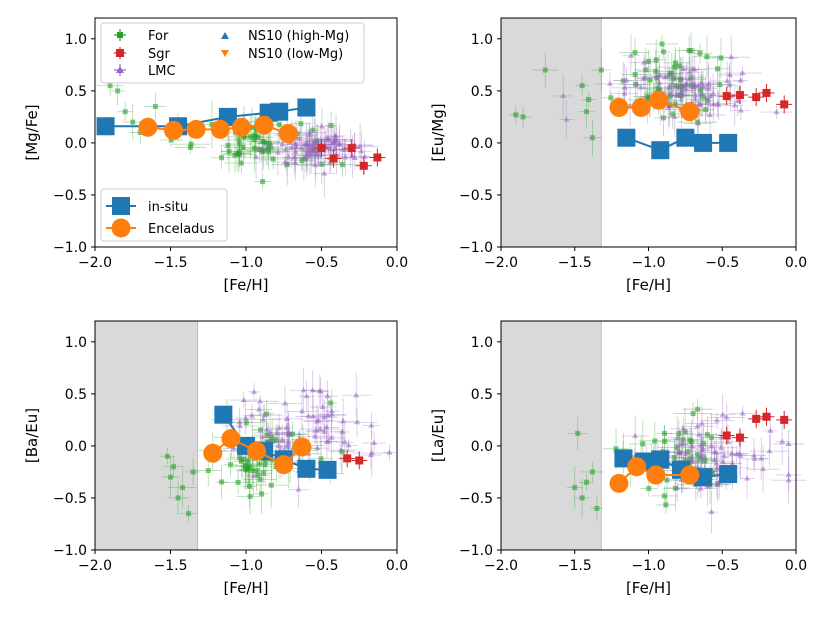 This screenshot has width=830, height=623. What do you see at coordinates (246, 263) in the screenshot?
I see `x-tick-label: −1.0` at bounding box center [246, 263].